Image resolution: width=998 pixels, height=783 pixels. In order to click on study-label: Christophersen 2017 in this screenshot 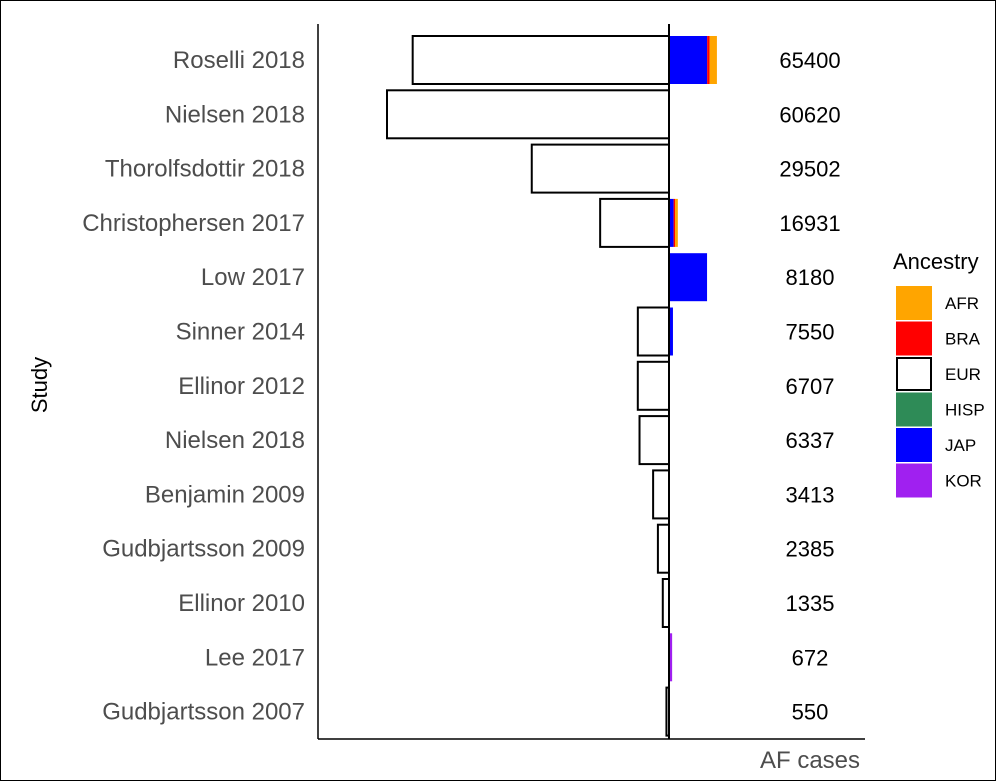, I will do `click(193, 223)`.